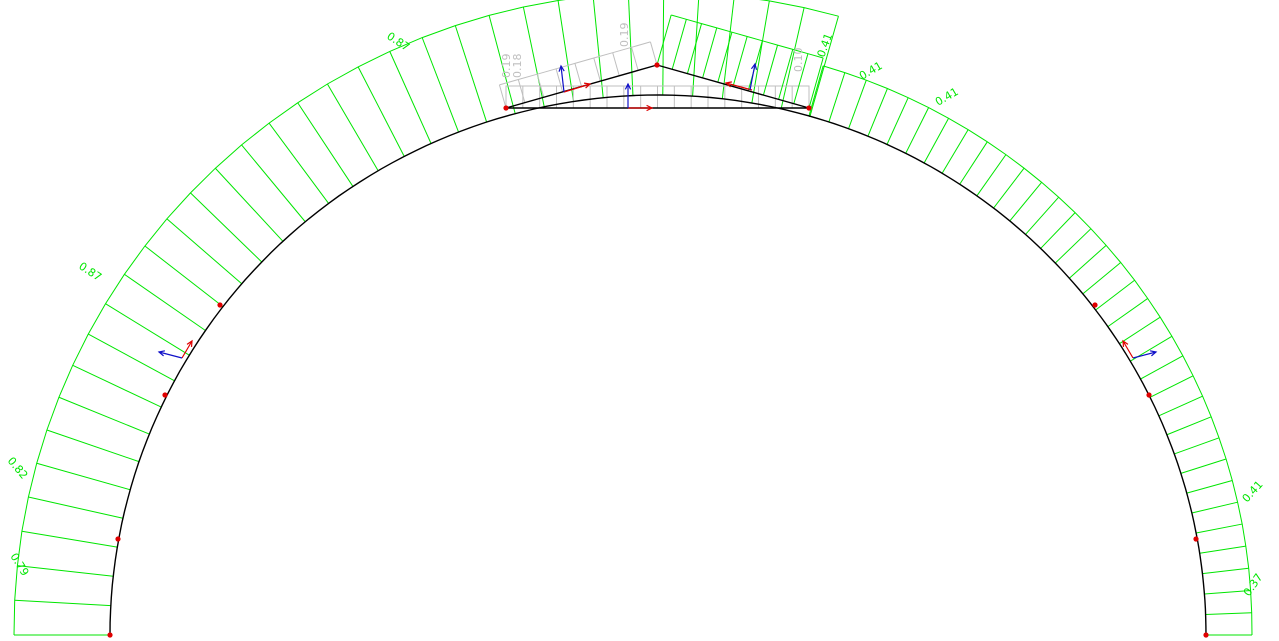 This screenshot has width=1279, height=641. Describe the element at coordinates (517, 66) in the screenshot. I see `roof-value-label: 0.18` at that location.